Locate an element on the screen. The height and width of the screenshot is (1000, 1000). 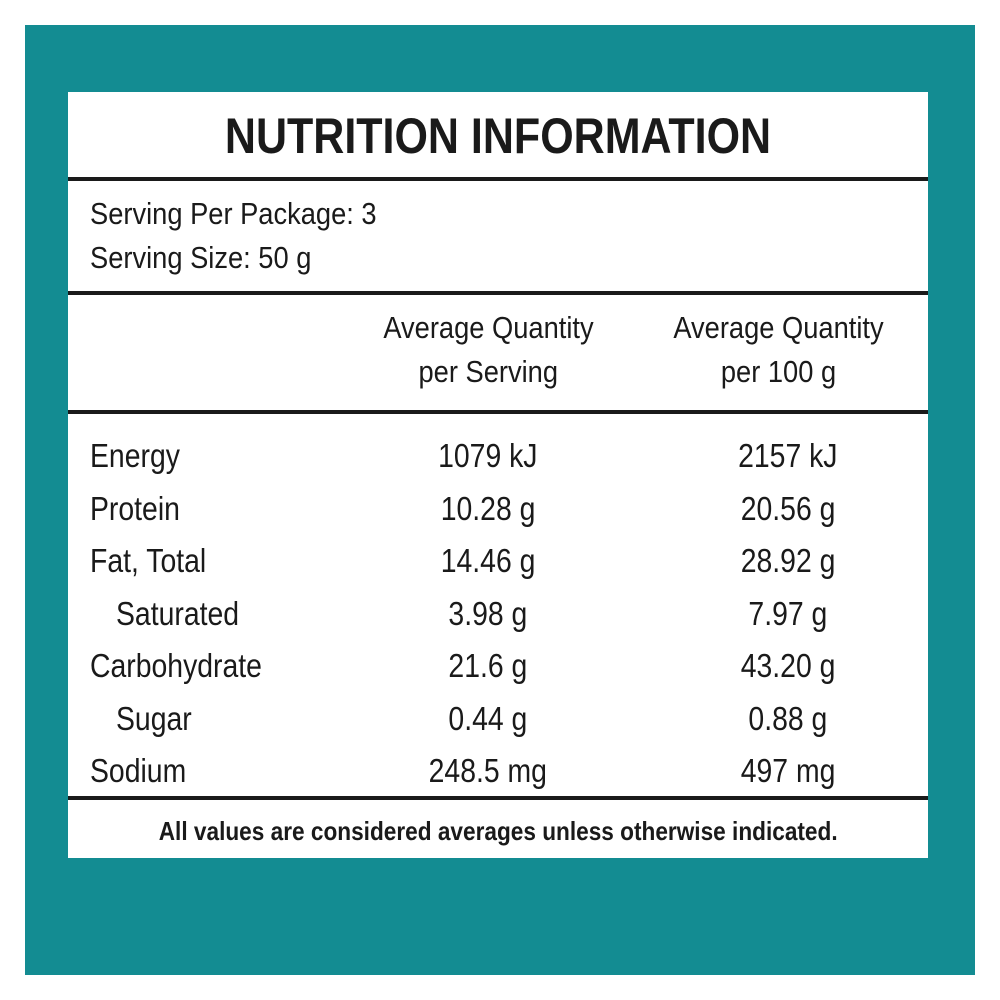
table-row: Protein 10.28 g 20.56 g is located at coordinates (498, 509).